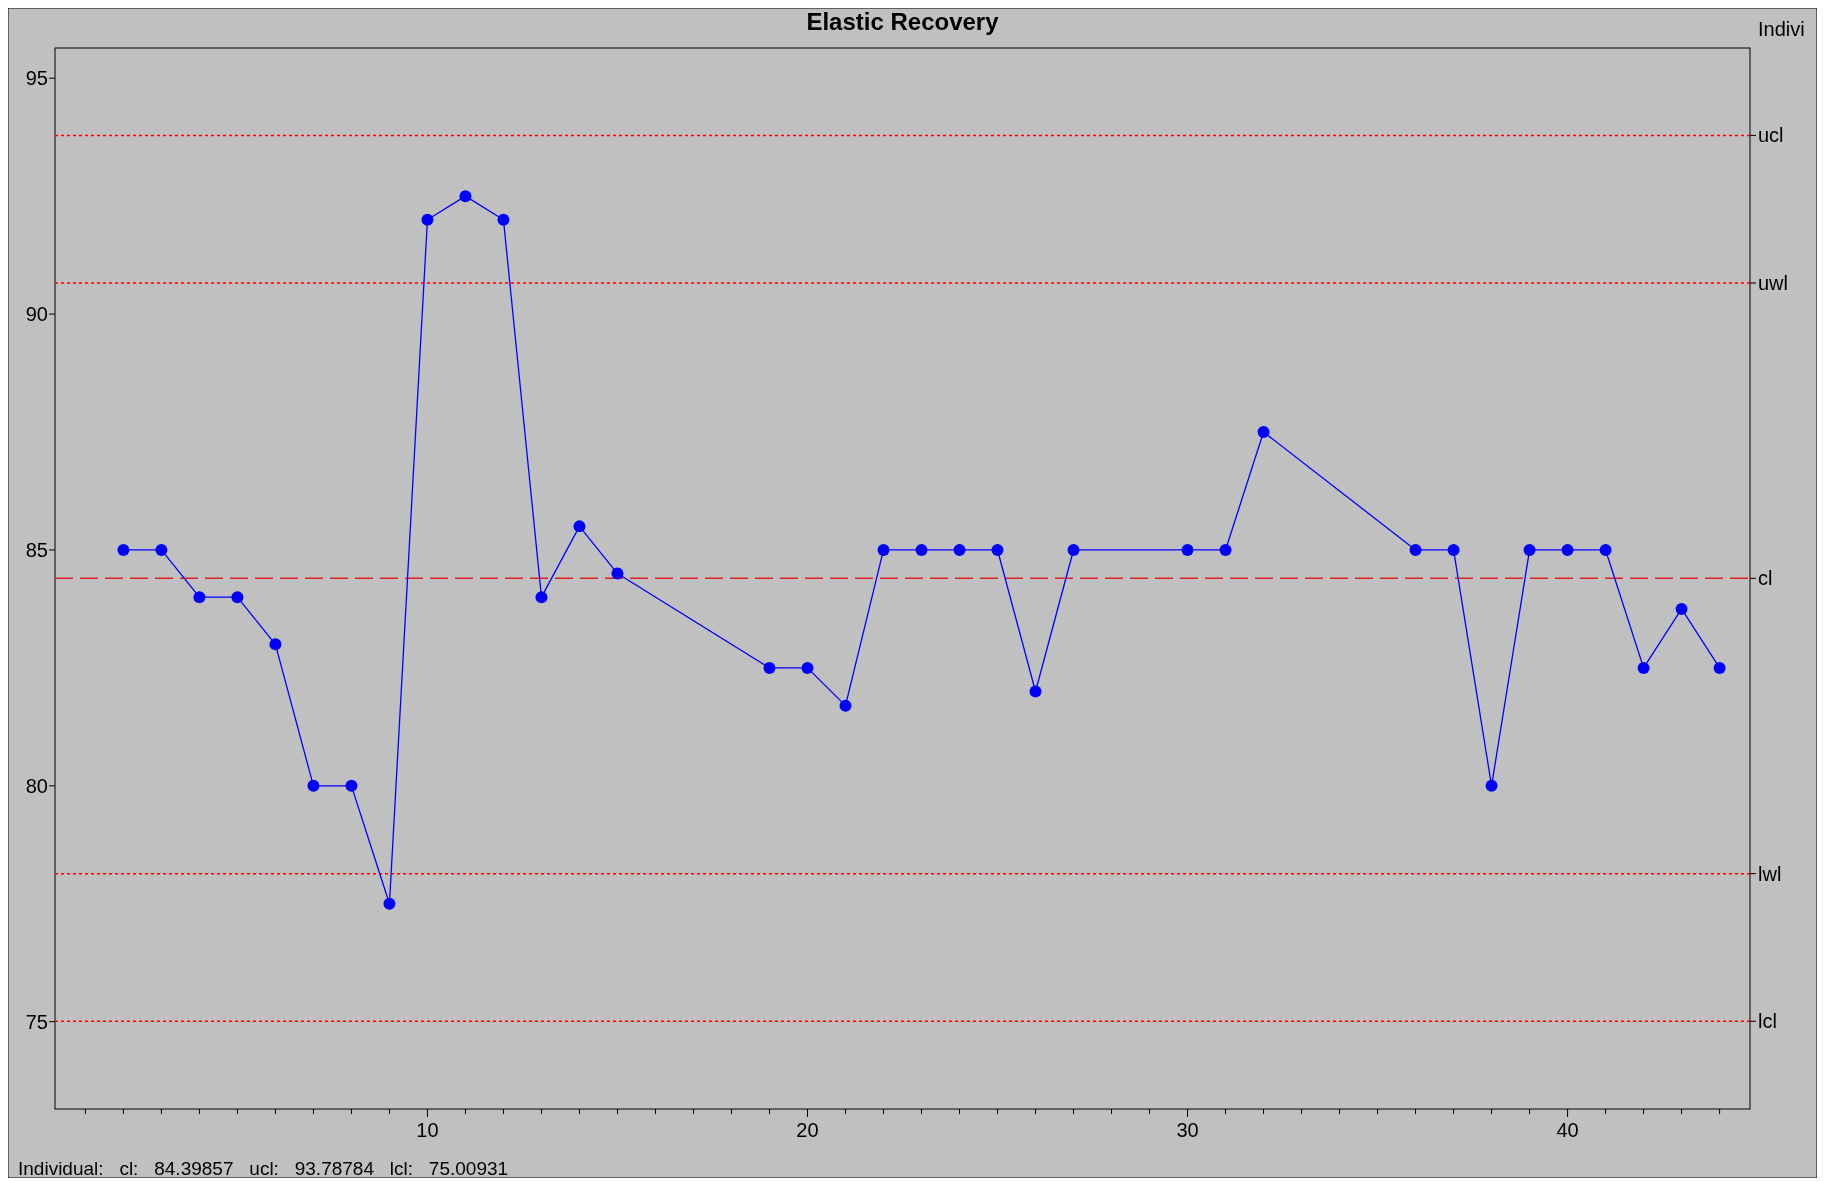 The image size is (1825, 1182). Describe the element at coordinates (36, 549) in the screenshot. I see `y-tick-label: 85` at that location.